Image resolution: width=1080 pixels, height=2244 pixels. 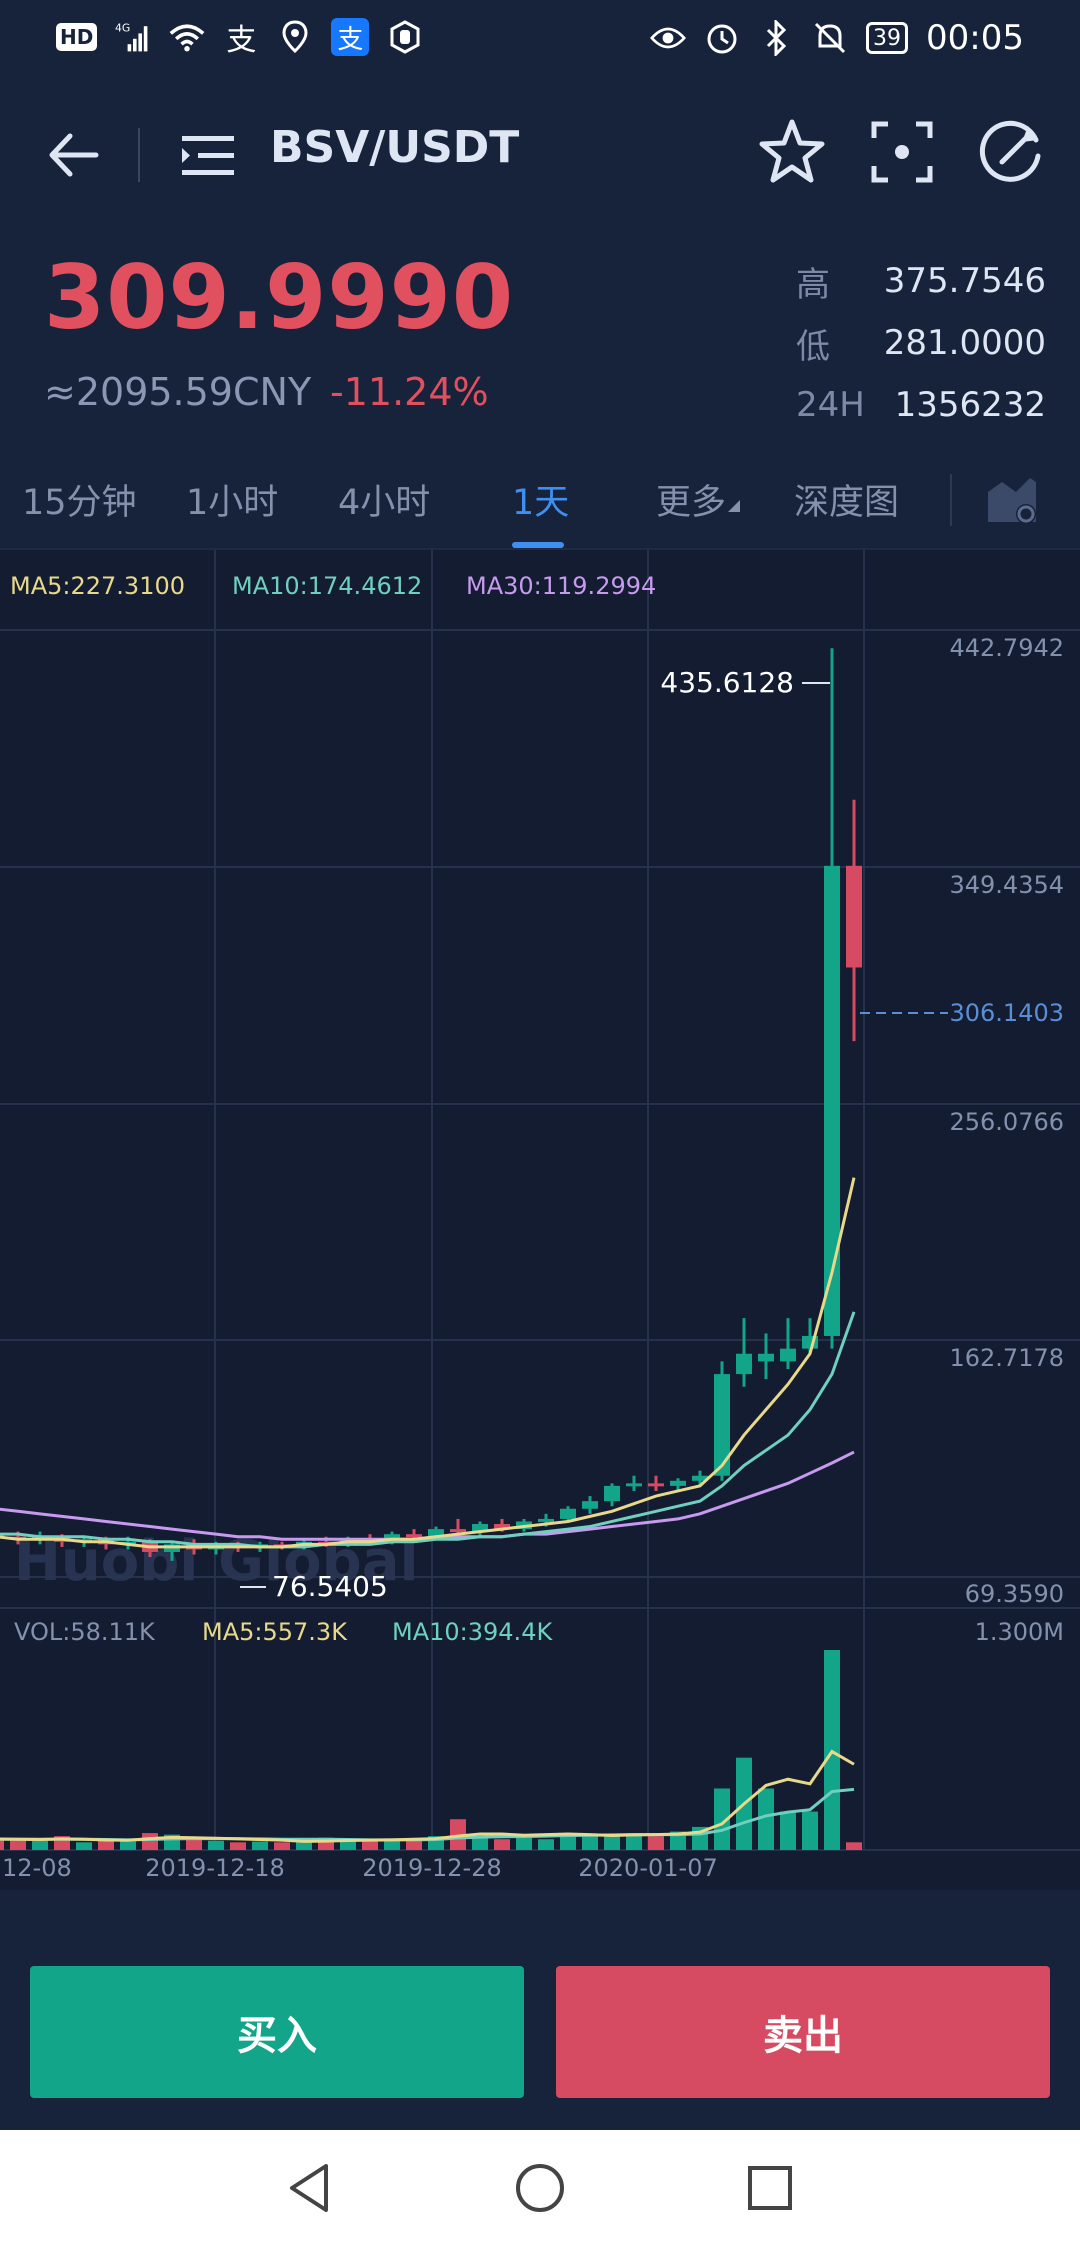 What do you see at coordinates (1006, 648) in the screenshot?
I see `y-tick: 442.7942` at bounding box center [1006, 648].